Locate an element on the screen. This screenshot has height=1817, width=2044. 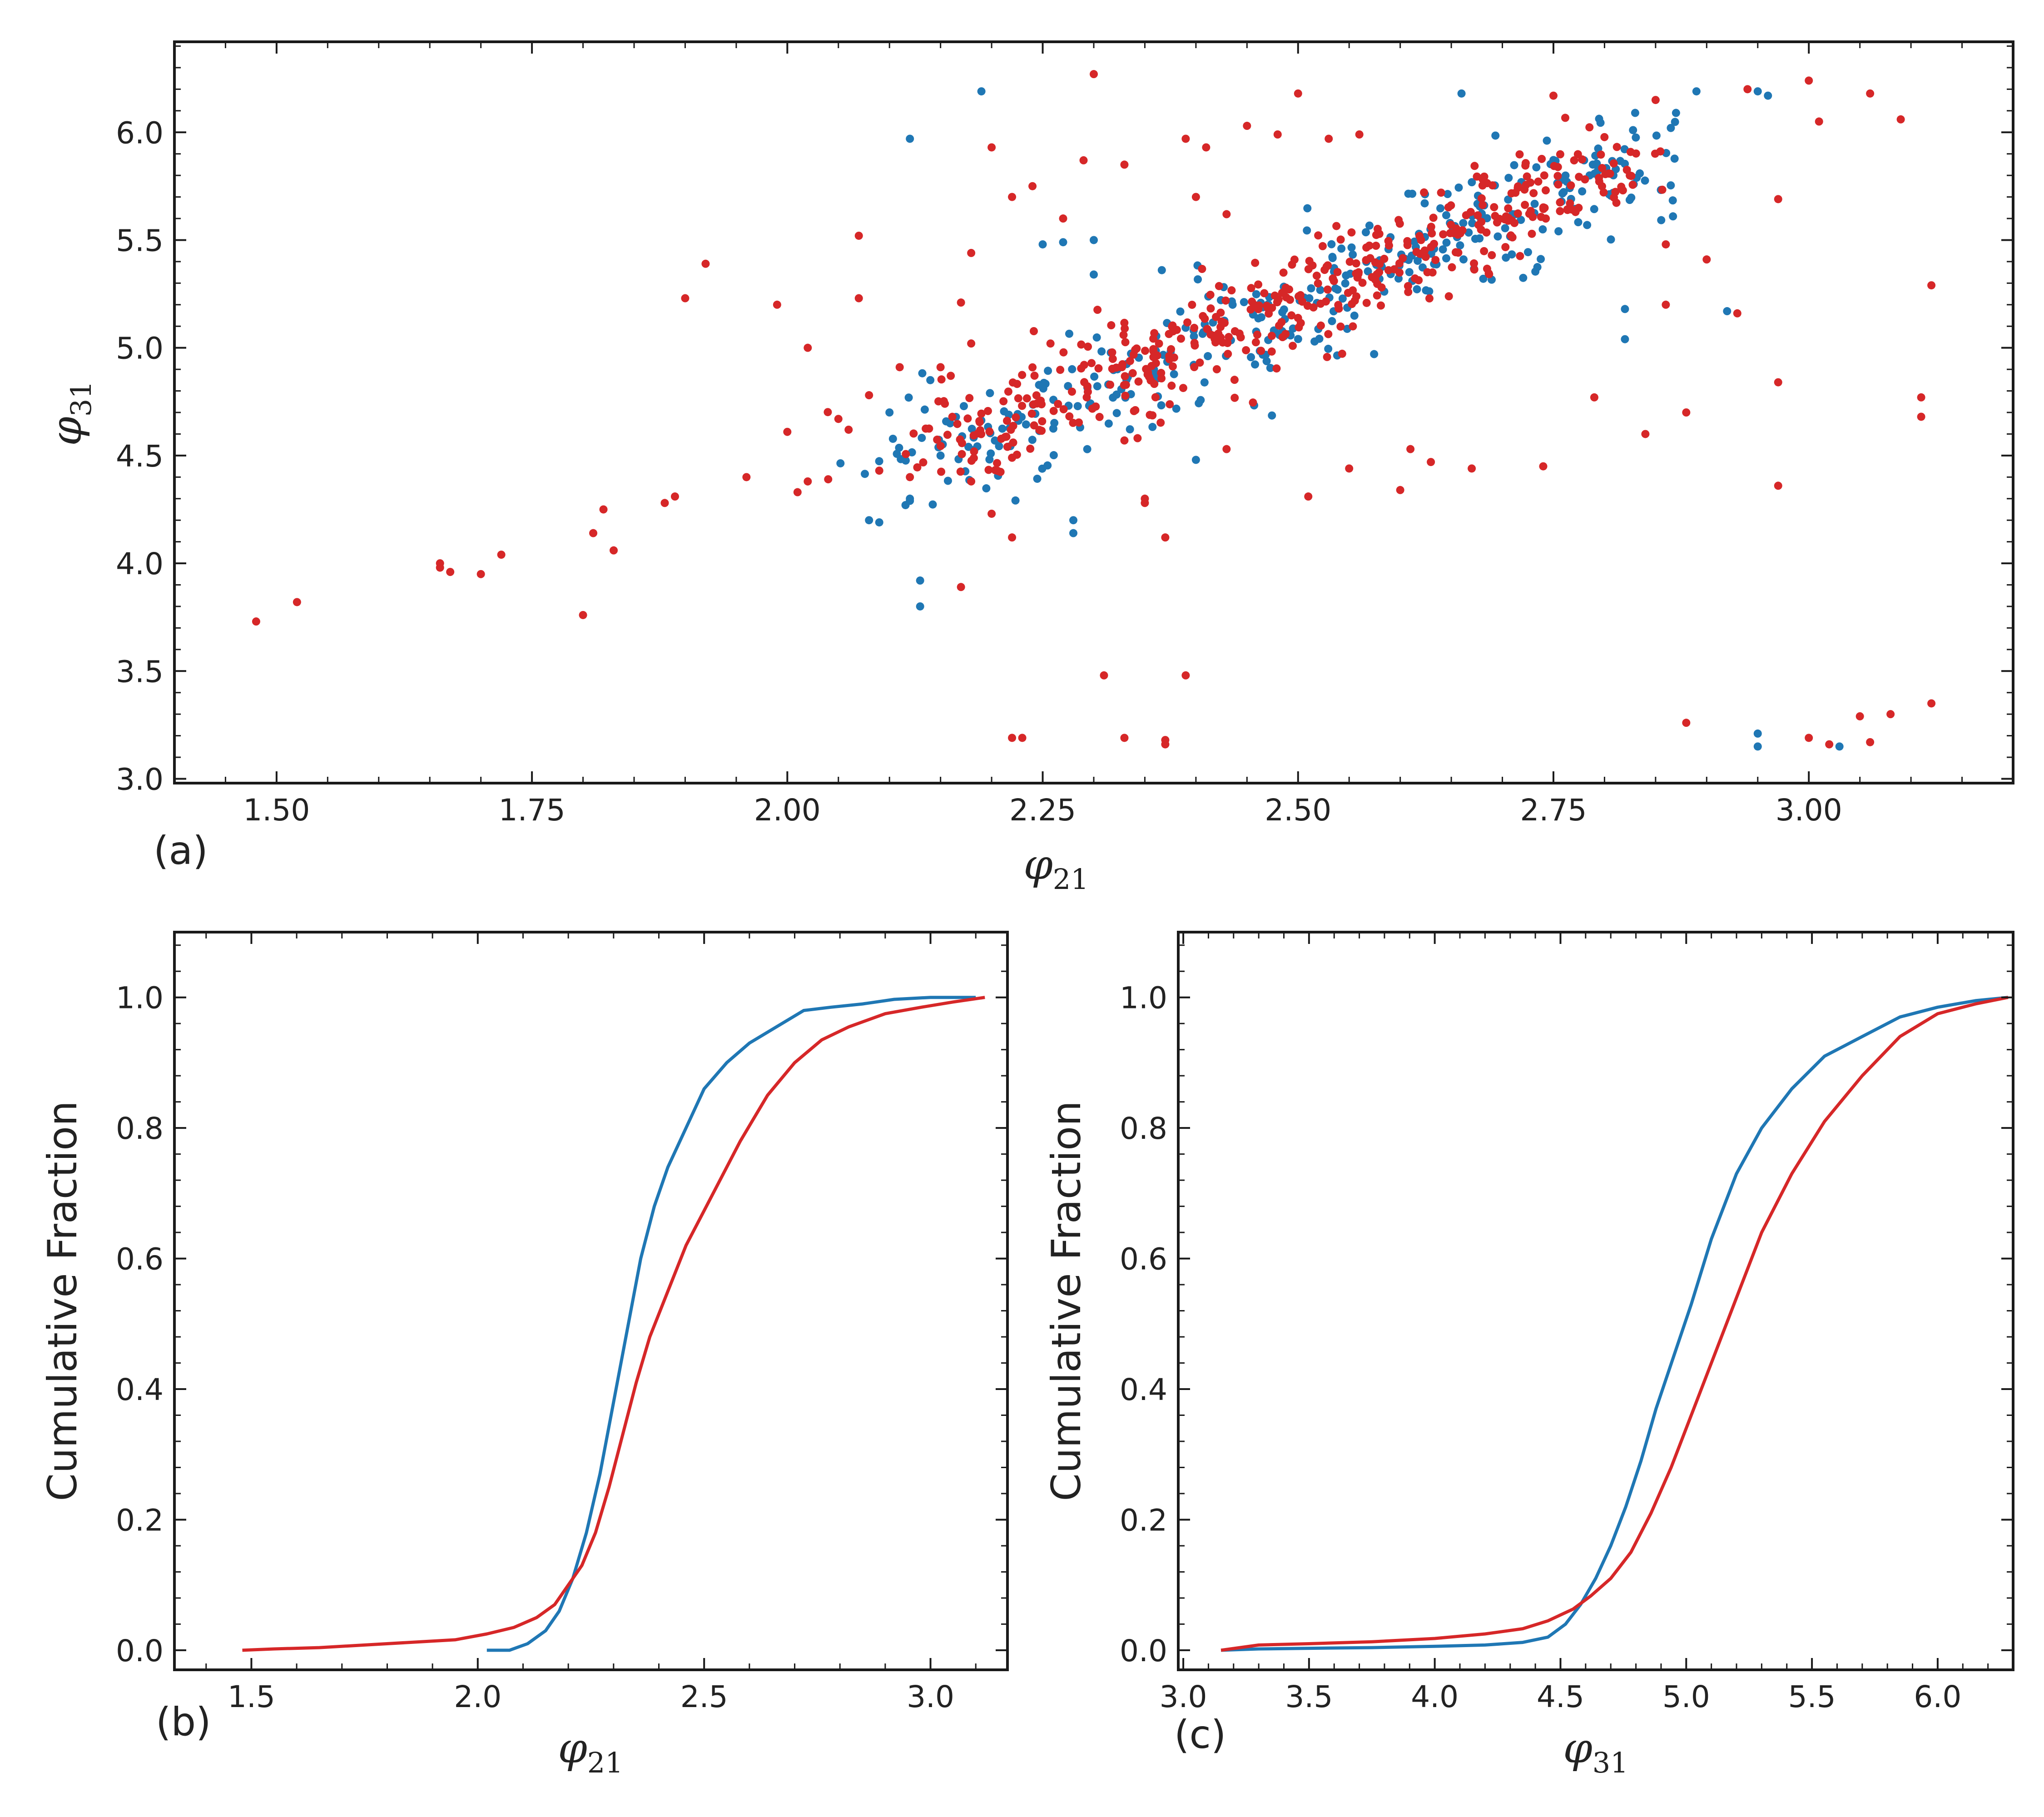
panel-a-label: (a) is located at coordinates (181, 851).